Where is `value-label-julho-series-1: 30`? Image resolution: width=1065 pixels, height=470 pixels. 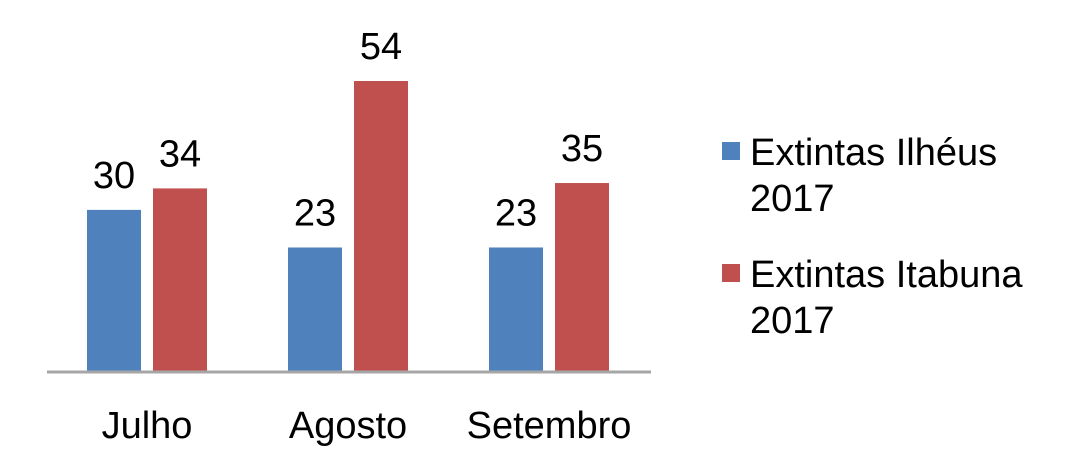
value-label-julho-series-1: 30 is located at coordinates (114, 176).